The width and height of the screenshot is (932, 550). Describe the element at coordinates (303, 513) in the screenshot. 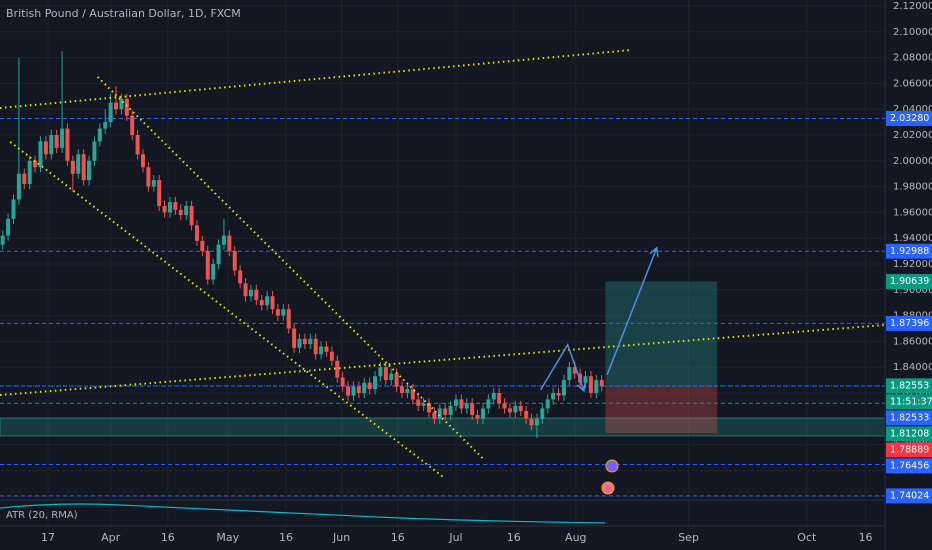

I see `atr-line` at that location.